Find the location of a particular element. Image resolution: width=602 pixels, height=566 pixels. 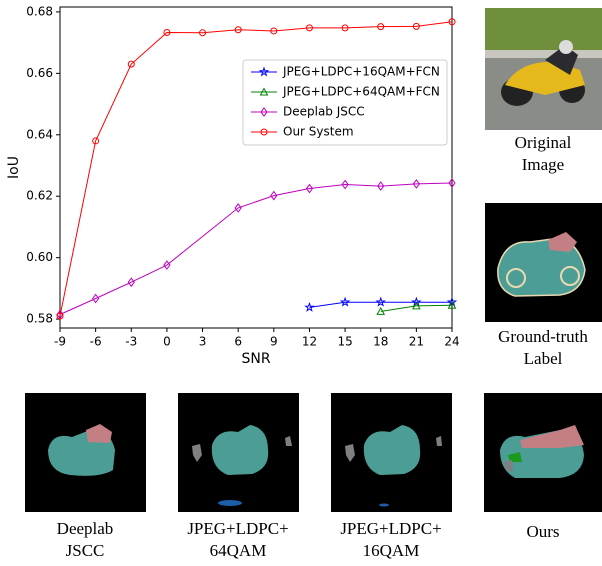

x-tick-label: 9 is located at coordinates (274, 342).